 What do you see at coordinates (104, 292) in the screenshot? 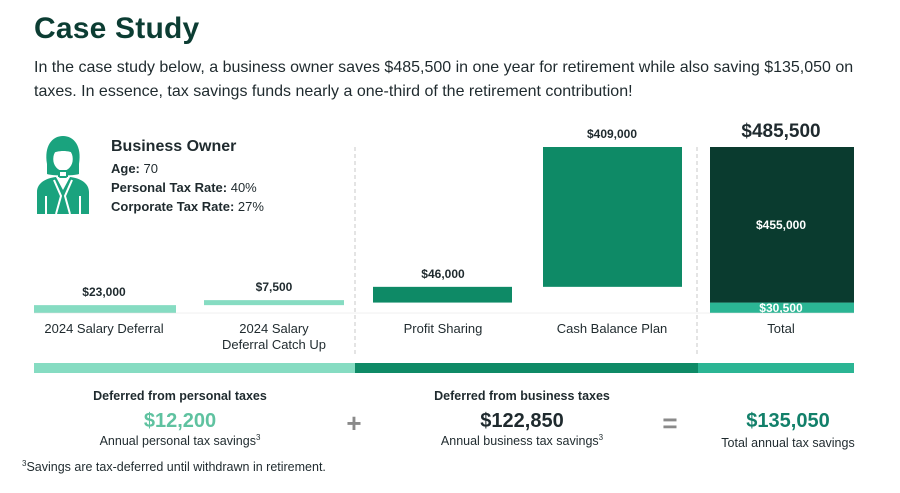
I see `bar-label-1: $23,000` at bounding box center [104, 292].